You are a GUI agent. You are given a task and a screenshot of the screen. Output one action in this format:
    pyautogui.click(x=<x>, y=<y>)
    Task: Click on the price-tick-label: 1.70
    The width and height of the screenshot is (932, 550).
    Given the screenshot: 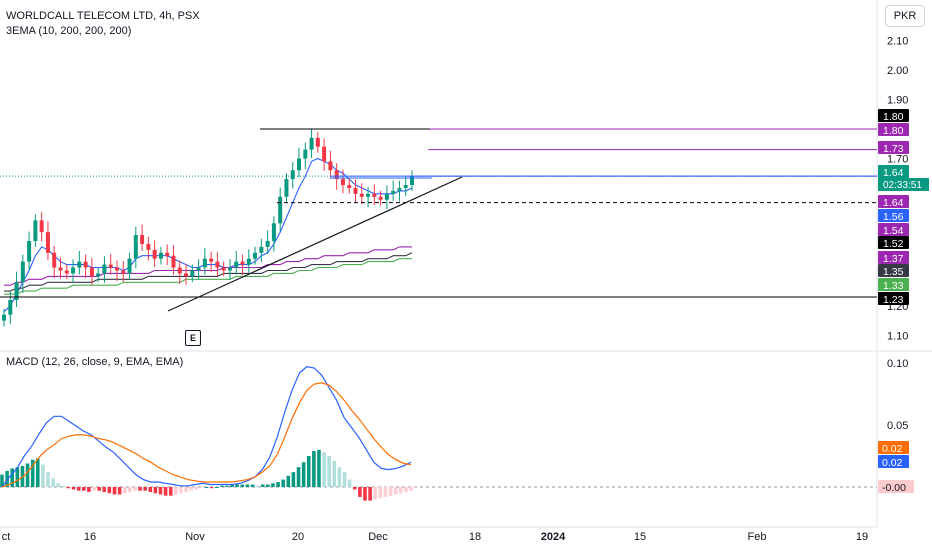 What is the action you would take?
    pyautogui.click(x=897, y=159)
    